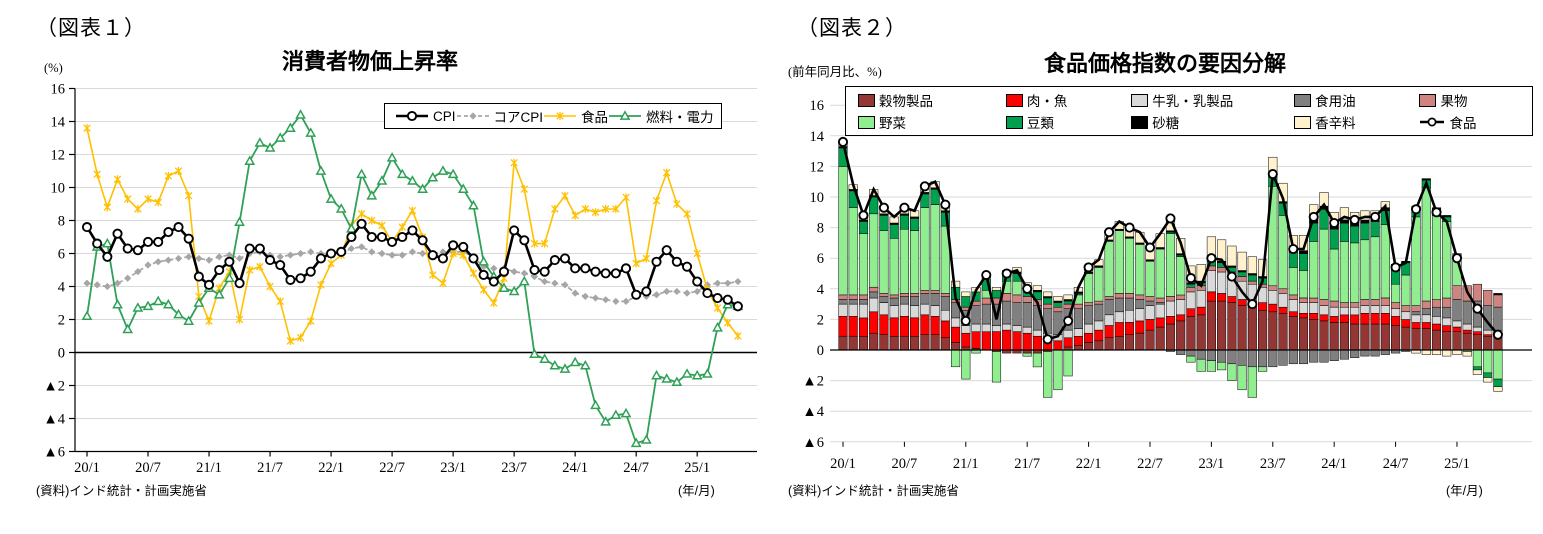  I want to click on figure1-caption: （図表１）, so click(91, 28).